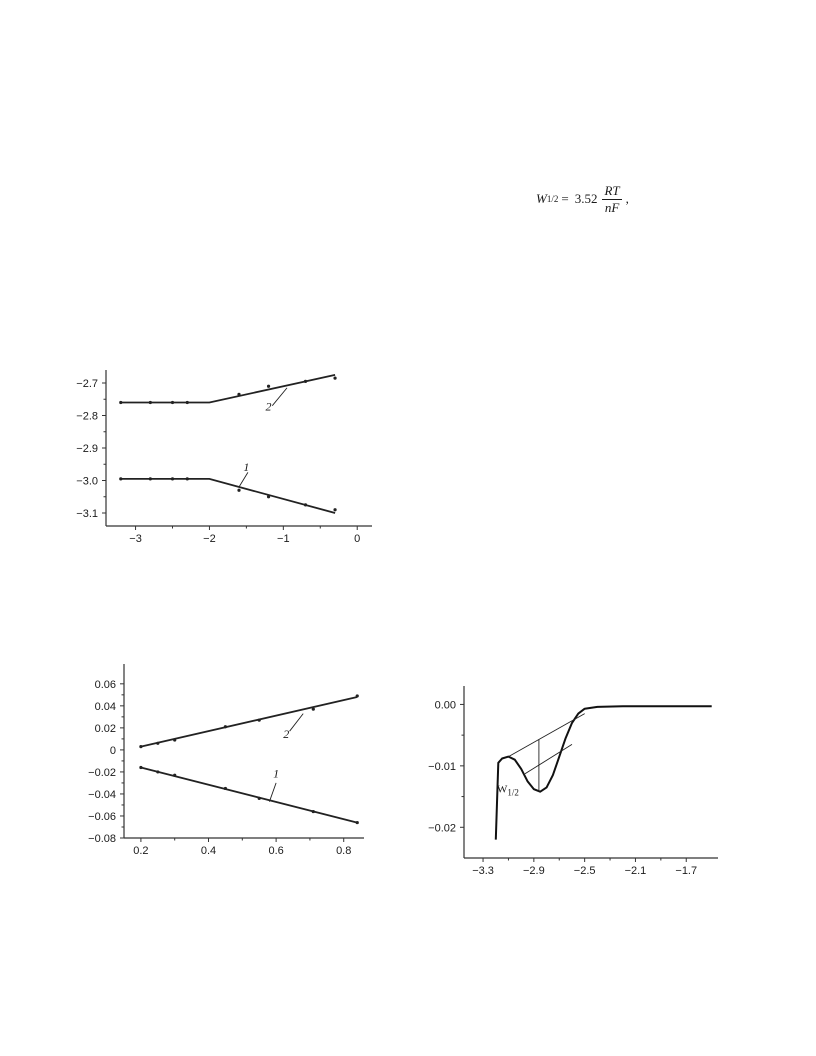 This screenshot has height=1056, width=816. Describe the element at coordinates (283, 539) in the screenshot. I see `x-tick-label: −1` at that location.